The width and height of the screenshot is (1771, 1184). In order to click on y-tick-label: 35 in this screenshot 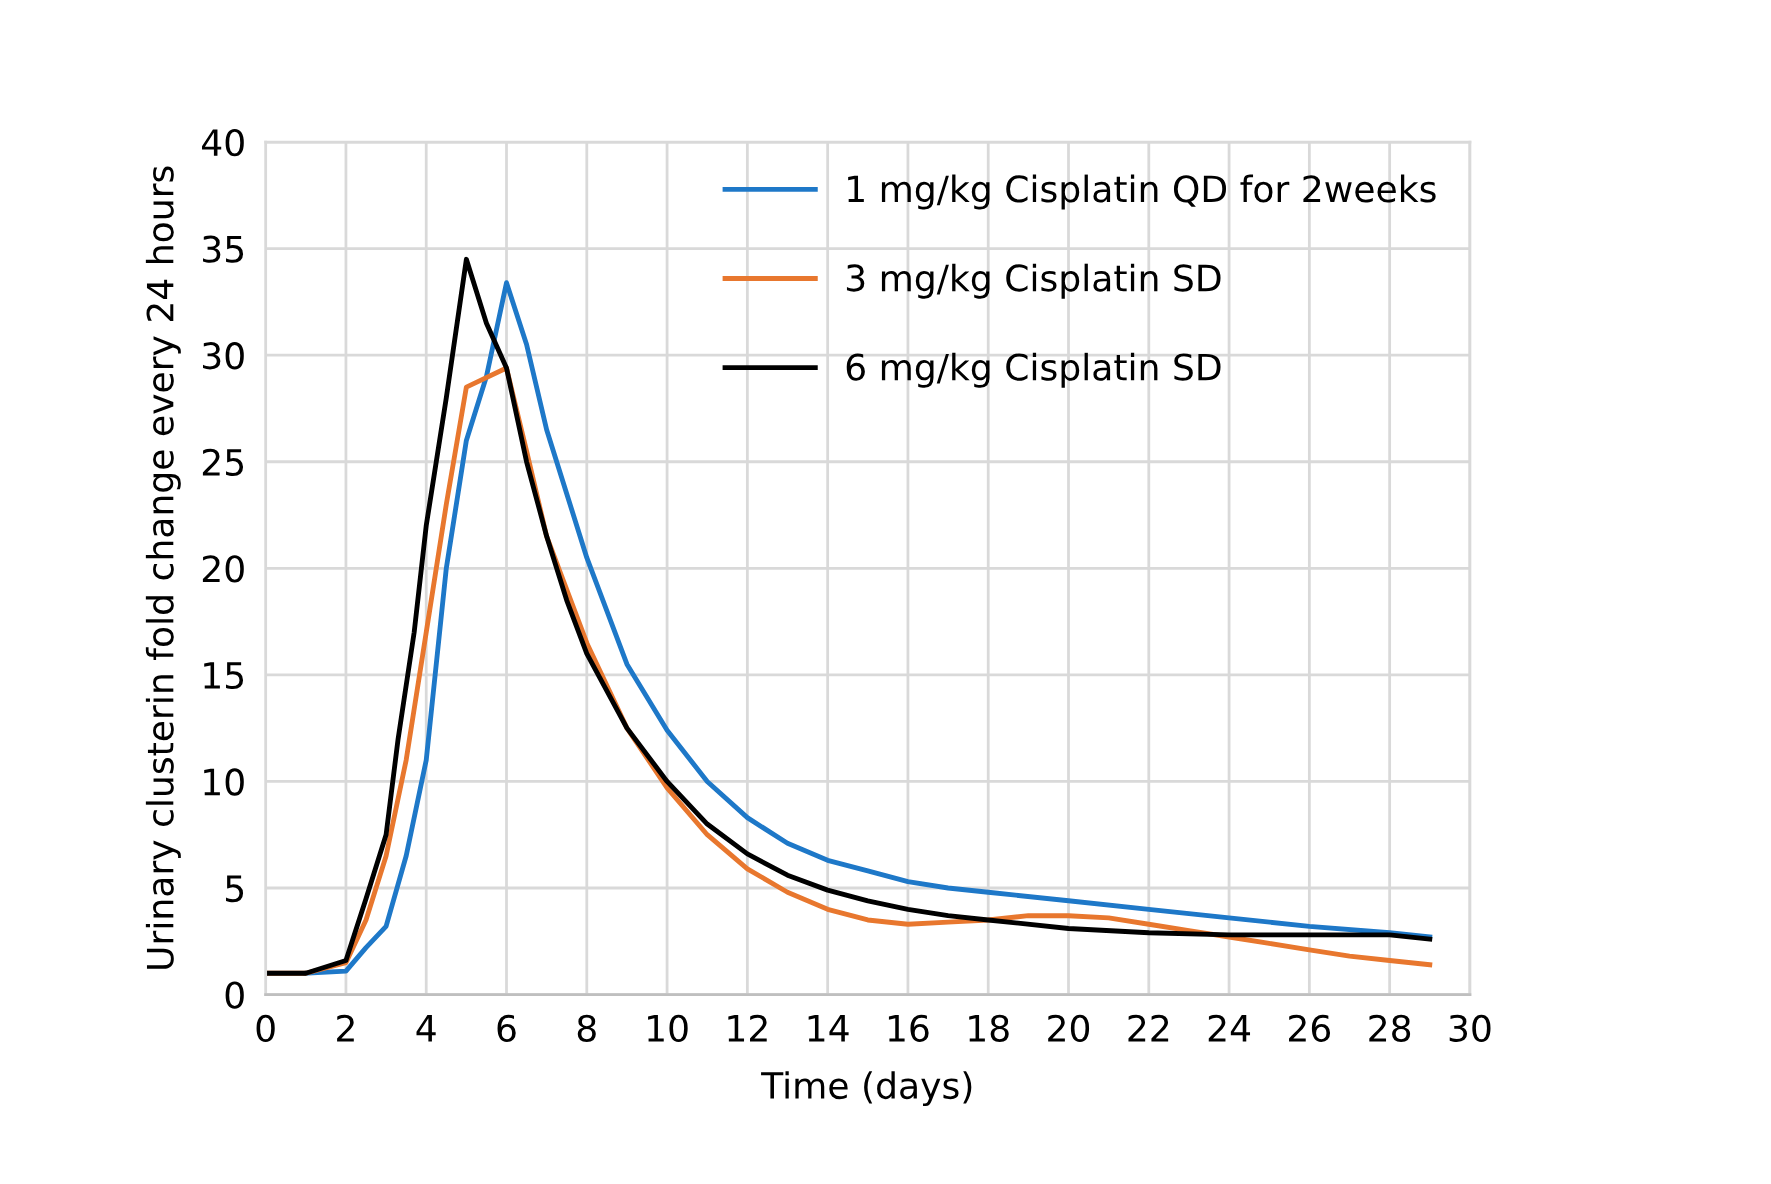, I will do `click(223, 249)`.